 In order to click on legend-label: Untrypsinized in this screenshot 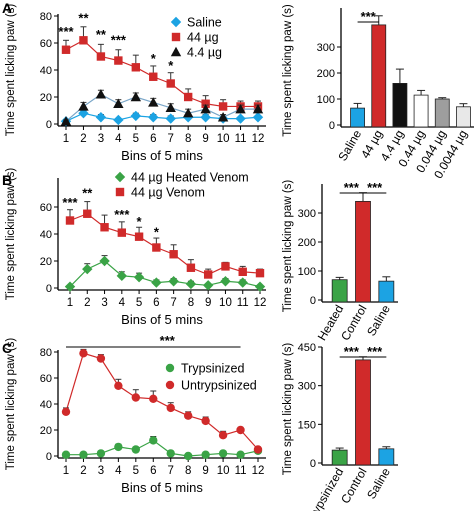, I will do `click(219, 386)`.